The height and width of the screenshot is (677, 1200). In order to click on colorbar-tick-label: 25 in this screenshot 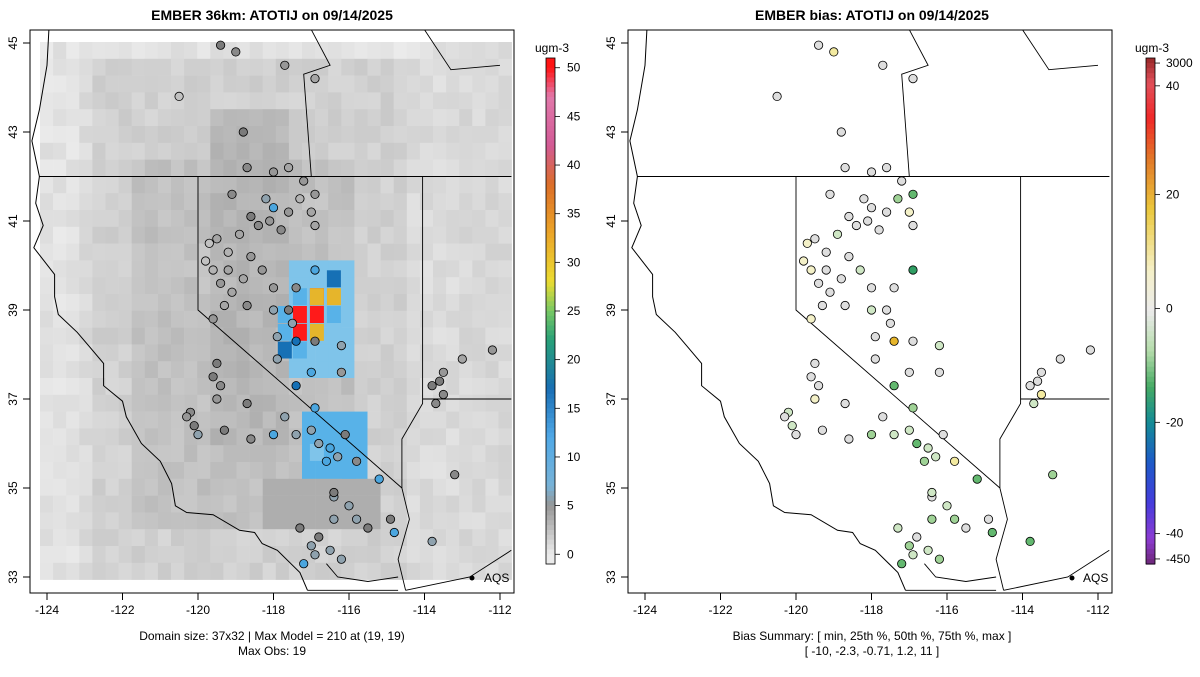, I will do `click(574, 311)`.